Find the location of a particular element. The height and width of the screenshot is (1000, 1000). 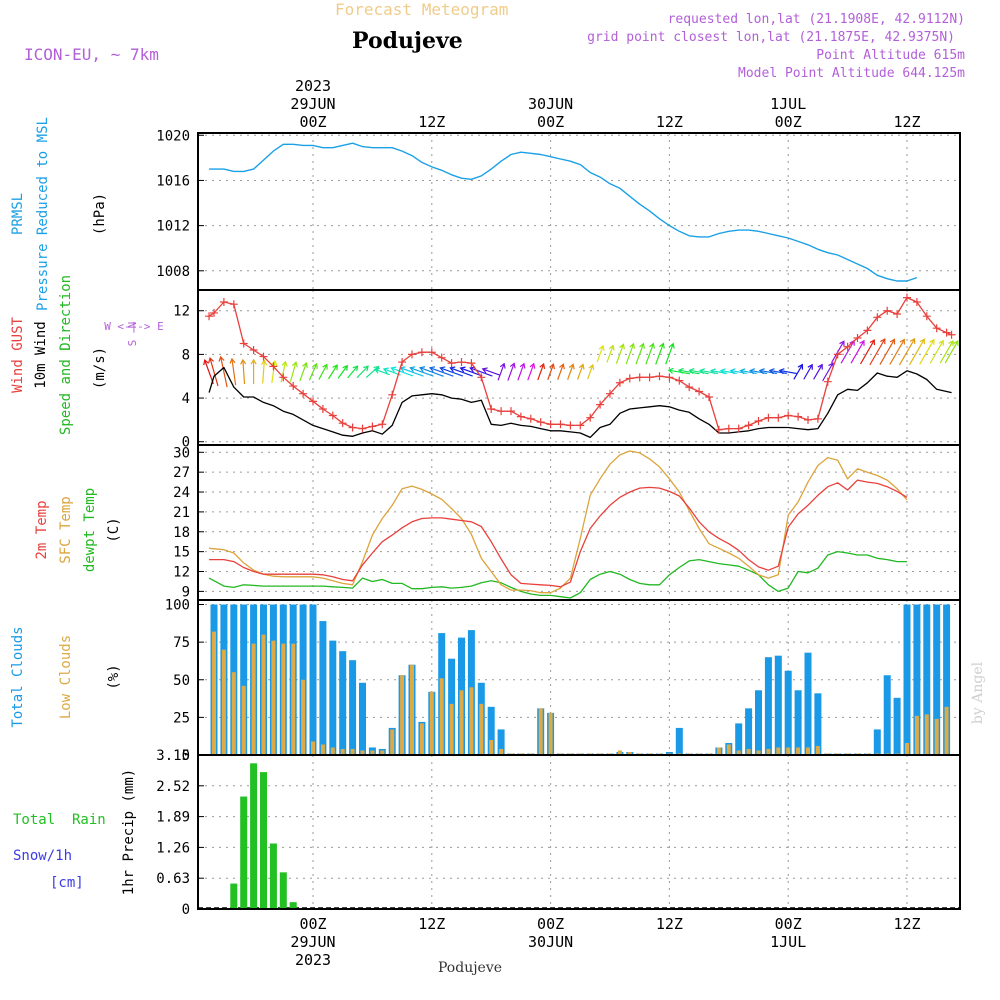

temperature-panel: 30 27 24 21 18 15 12 9 is located at coordinates (567, 522).